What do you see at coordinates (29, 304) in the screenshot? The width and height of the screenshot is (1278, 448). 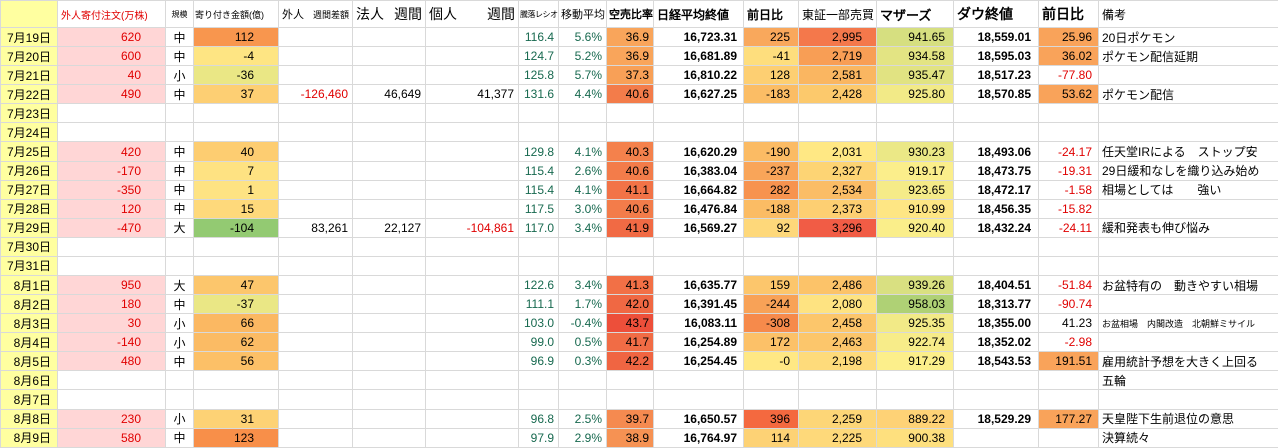 I see `cell-date: 8月2日` at bounding box center [29, 304].